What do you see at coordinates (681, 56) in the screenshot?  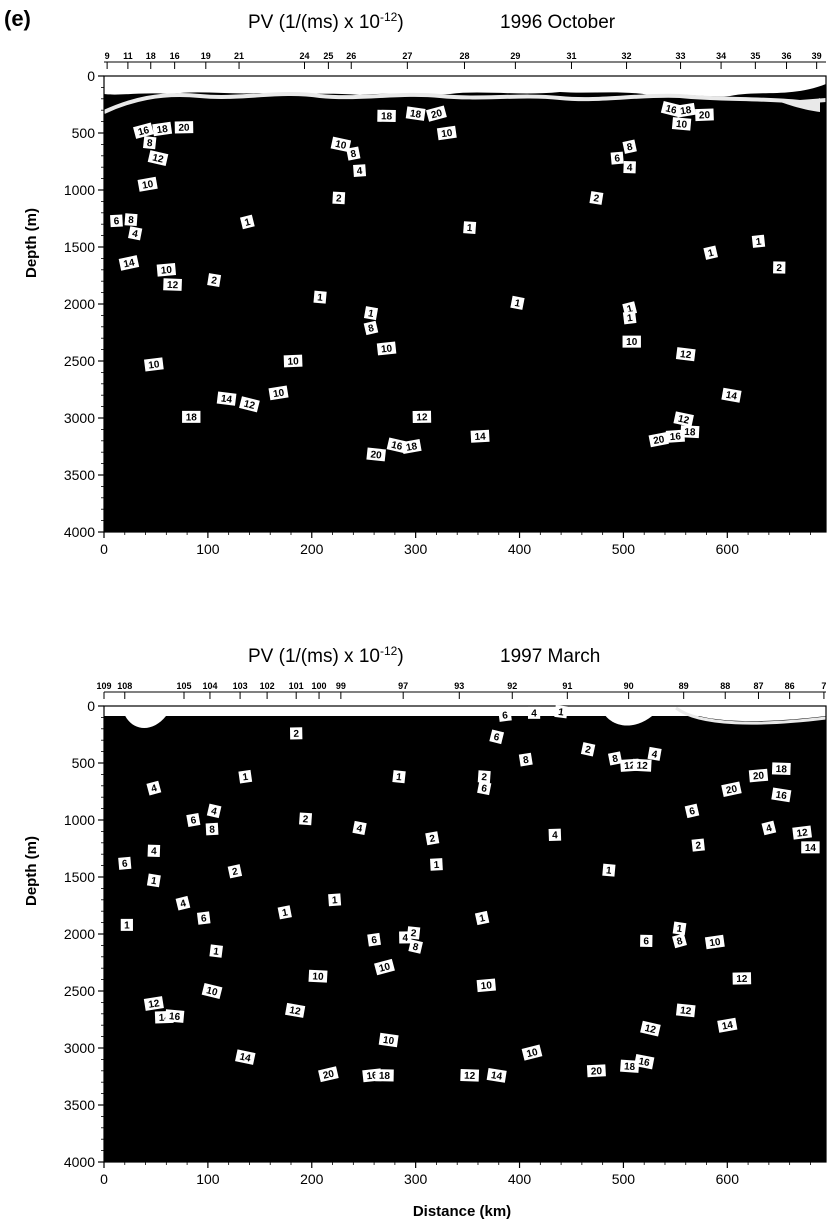 I see `station-label: 33` at bounding box center [681, 56].